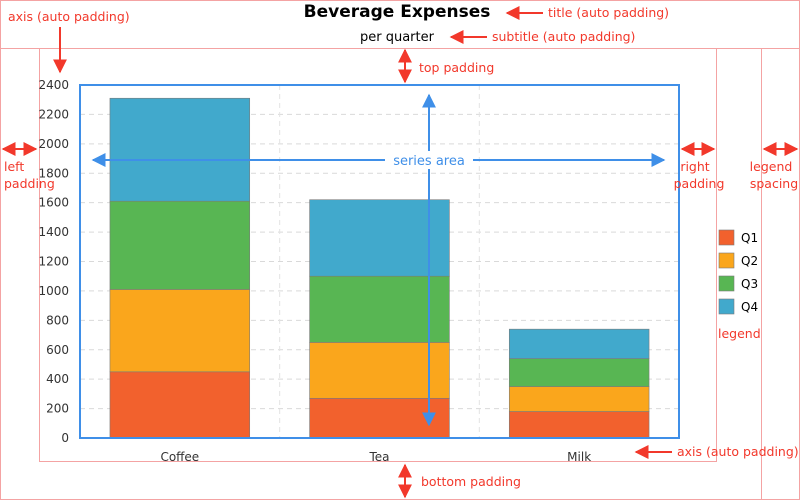 Image resolution: width=800 pixels, height=500 pixels. I want to click on y-tick-label: 2000, so click(53, 144).